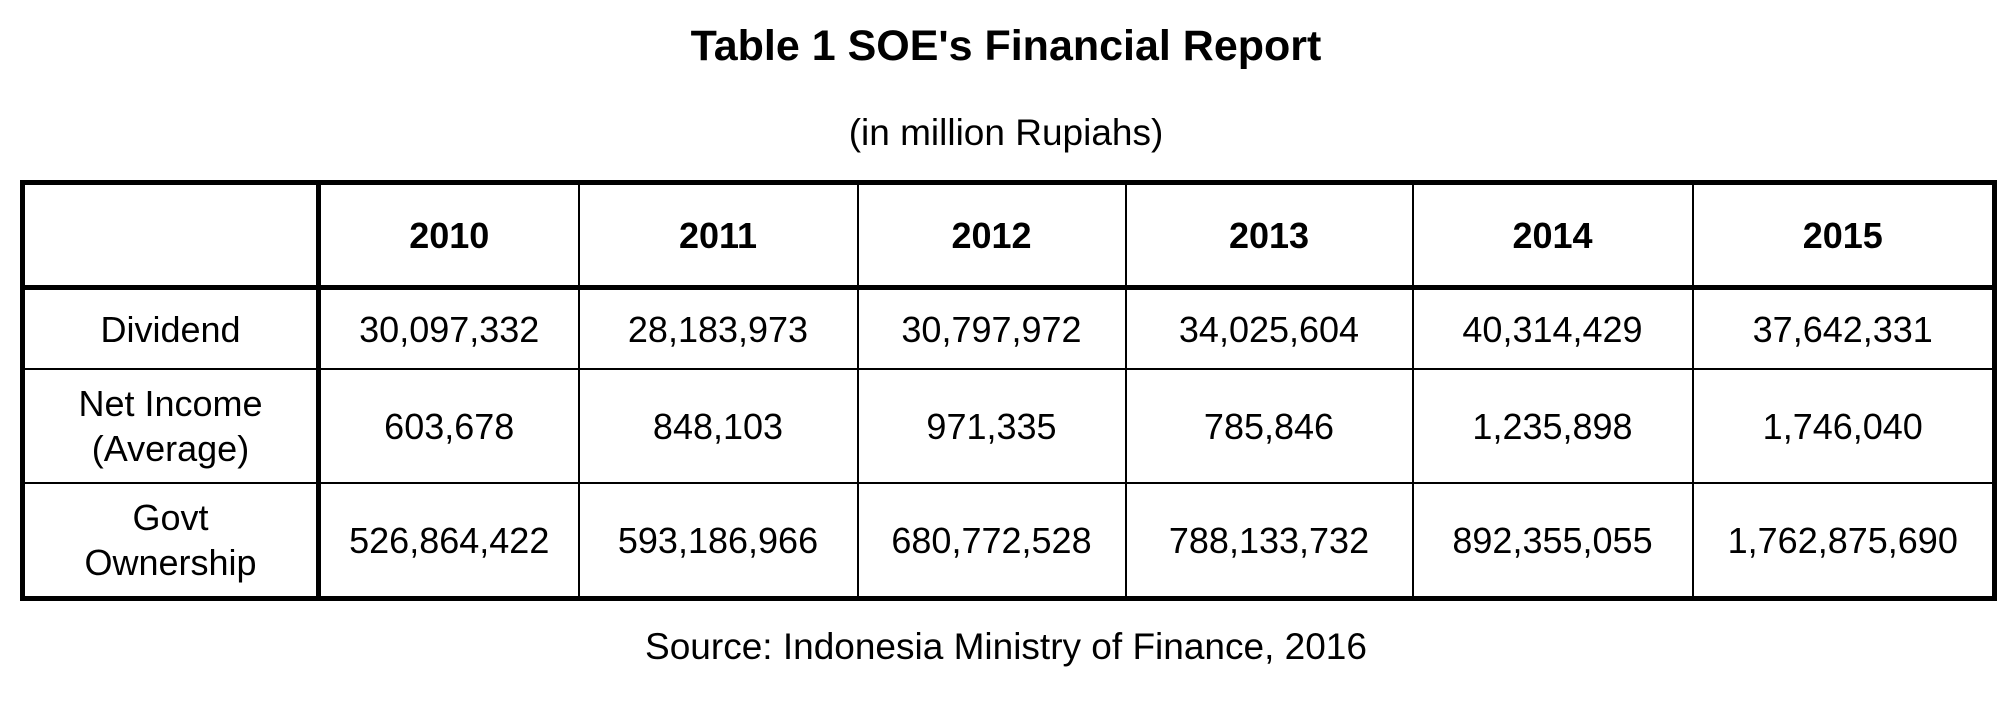 This screenshot has height=701, width=2012. I want to click on corner-cell, so click(171, 235).